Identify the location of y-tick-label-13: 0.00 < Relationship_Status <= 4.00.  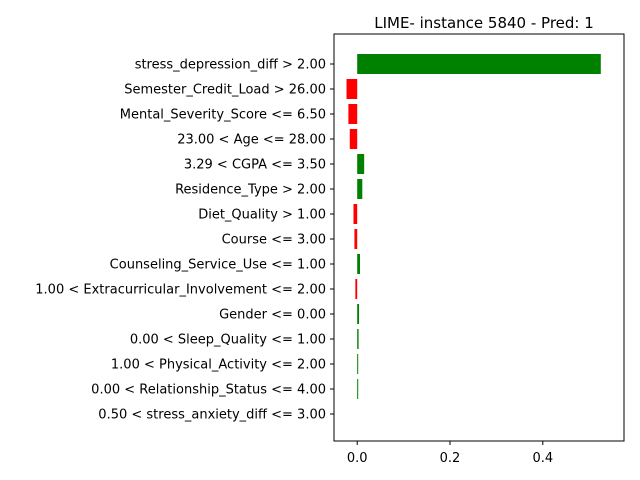
(208, 390).